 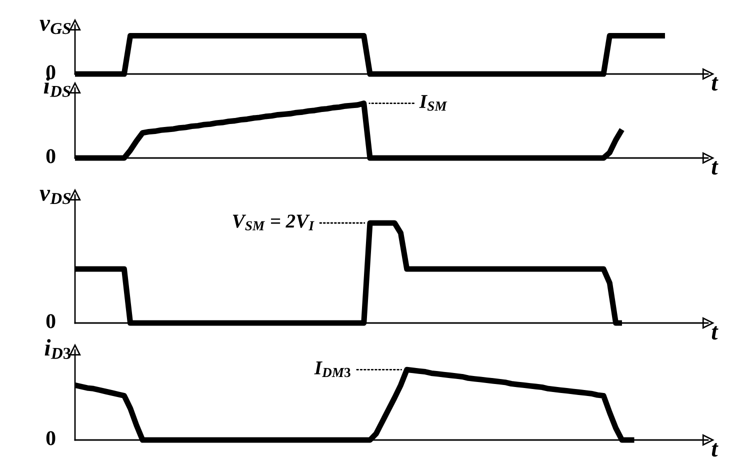 I want to click on y-axis-title: v$_{GS}$, so click(x=55, y=27).